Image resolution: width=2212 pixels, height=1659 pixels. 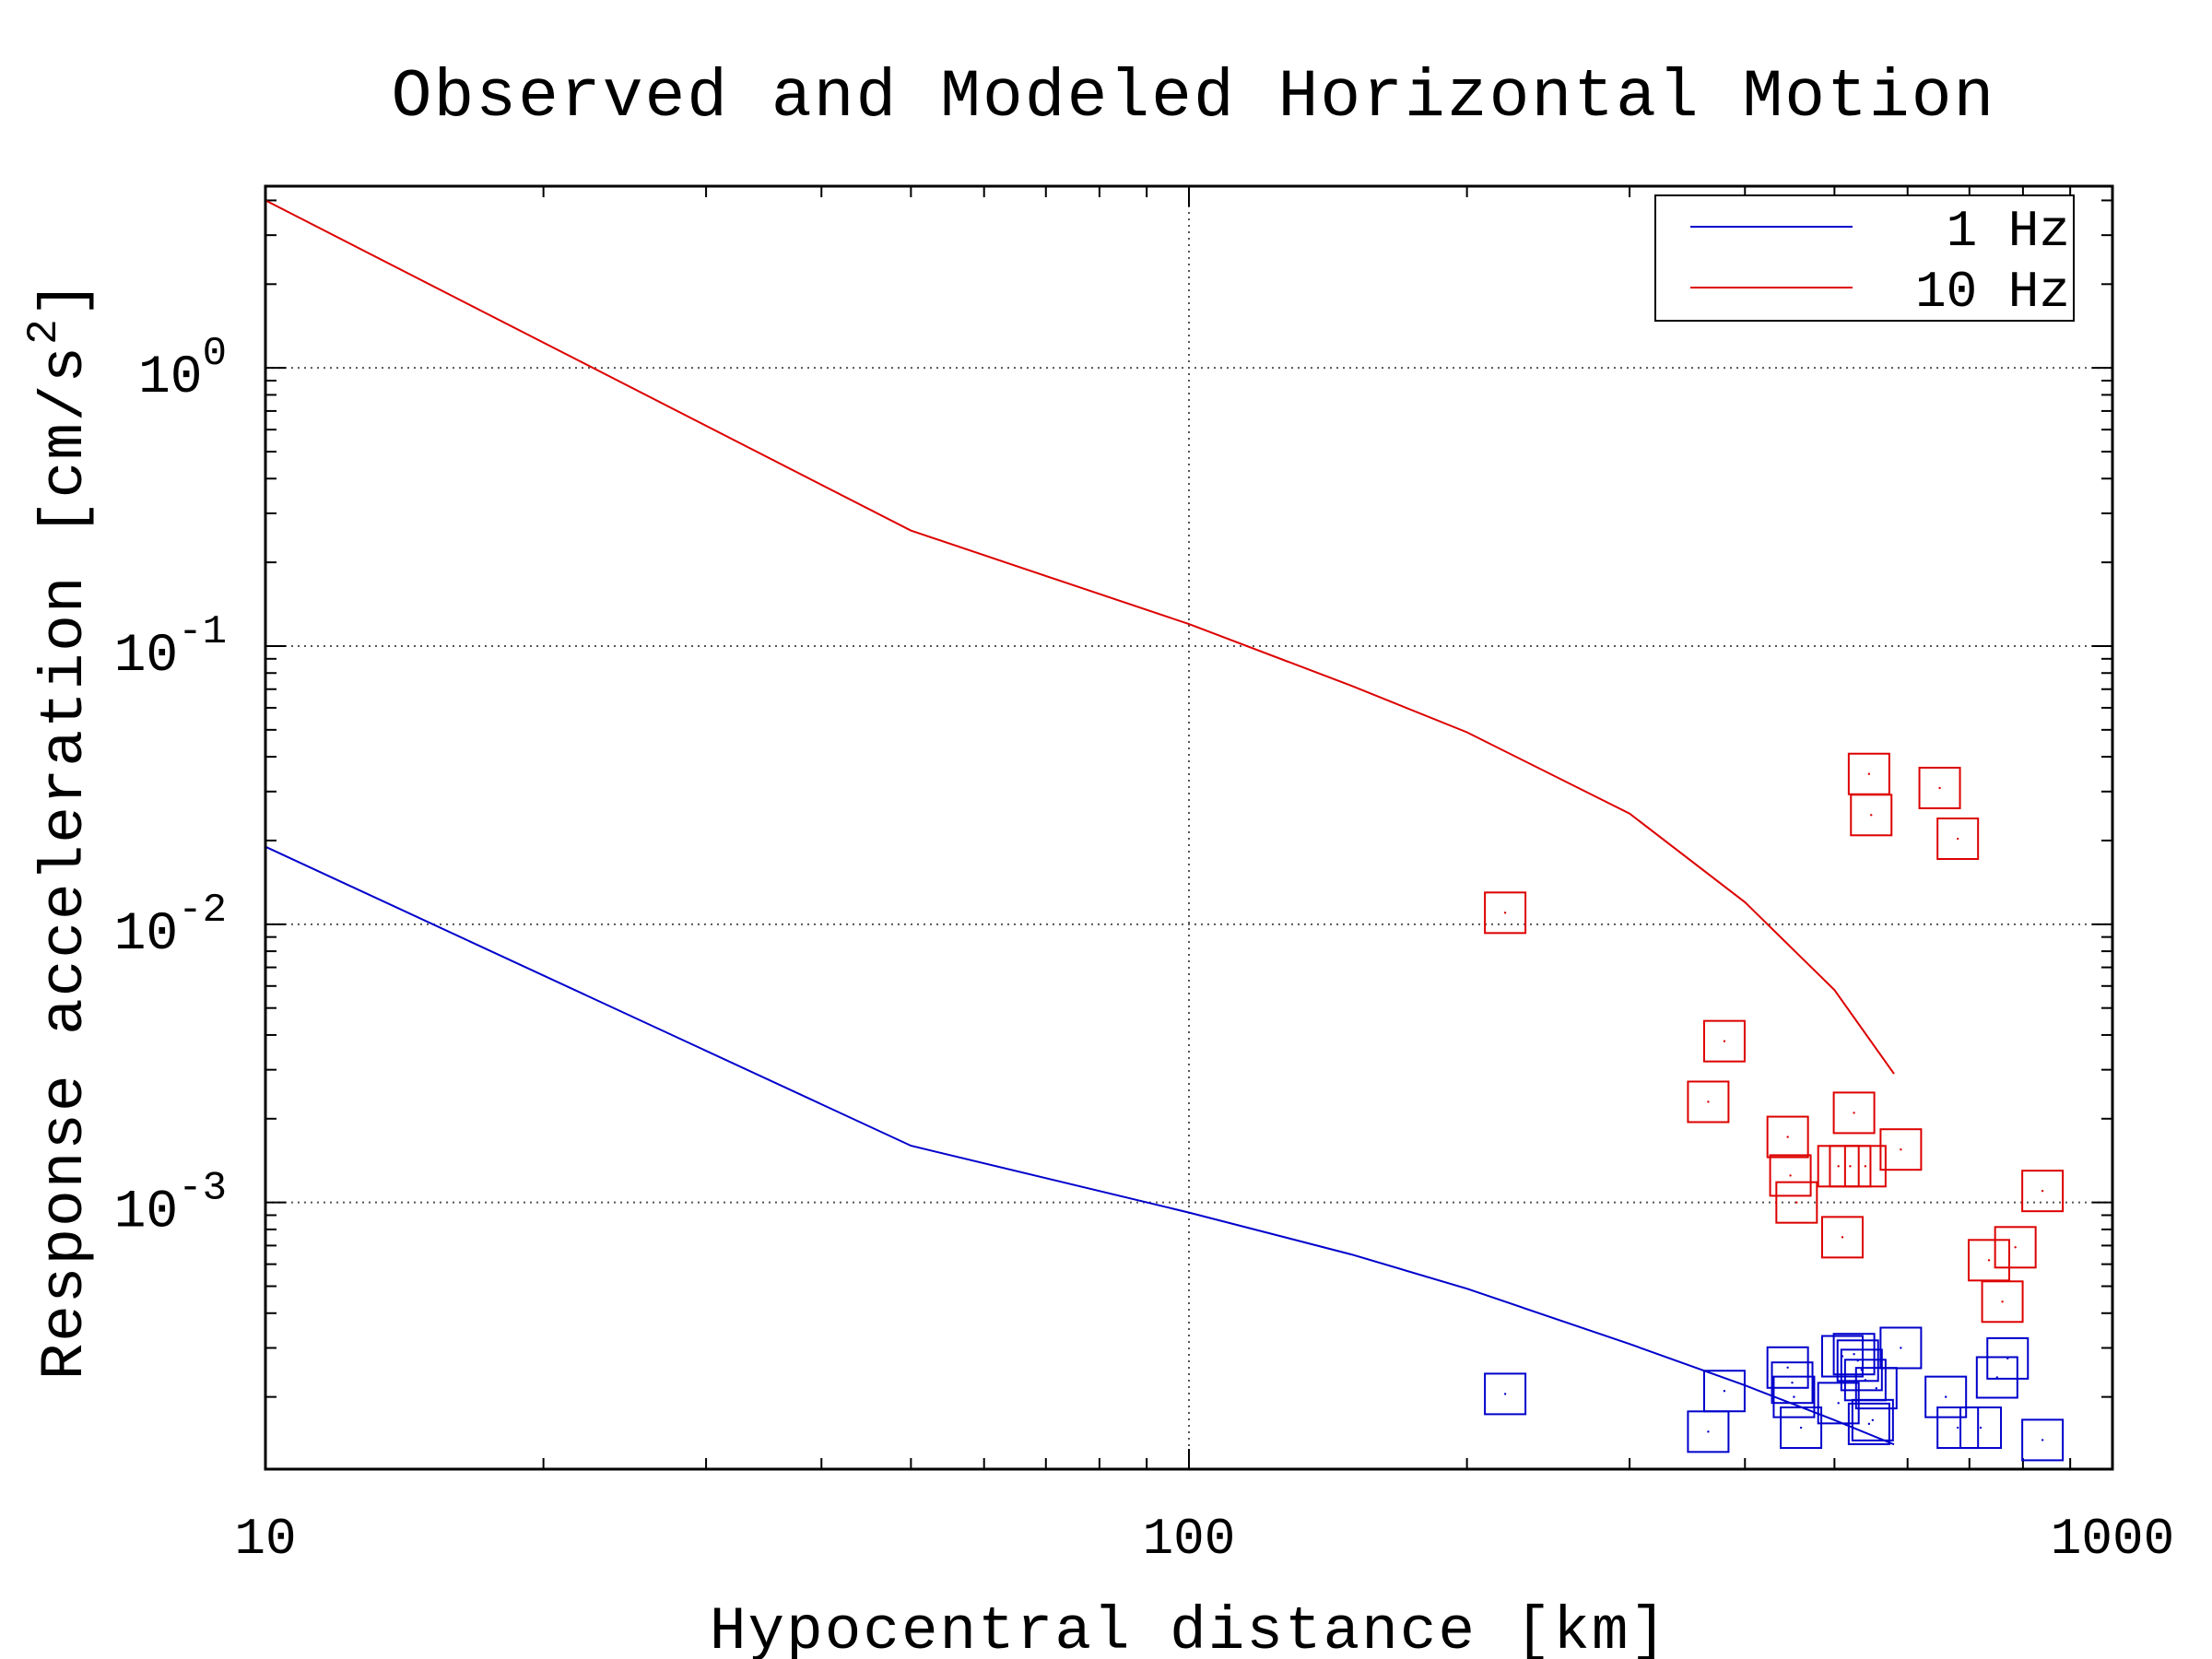 What do you see at coordinates (2008, 231) in the screenshot?
I see `legend-label-1hz: 1 Hz` at bounding box center [2008, 231].